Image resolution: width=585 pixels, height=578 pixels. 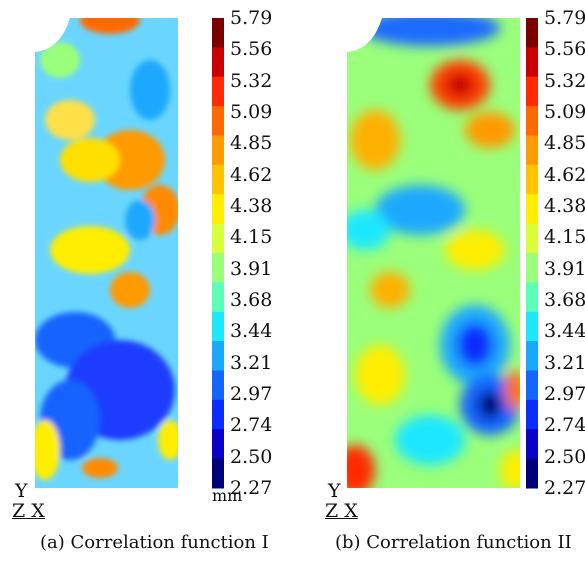 I want to click on colorbar-a, so click(x=218, y=253).